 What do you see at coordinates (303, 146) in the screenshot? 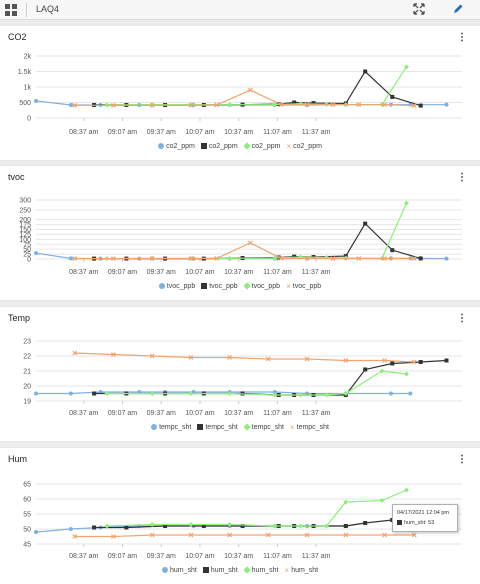
I see `co2-legend-item: × co2_ppm` at bounding box center [303, 146].